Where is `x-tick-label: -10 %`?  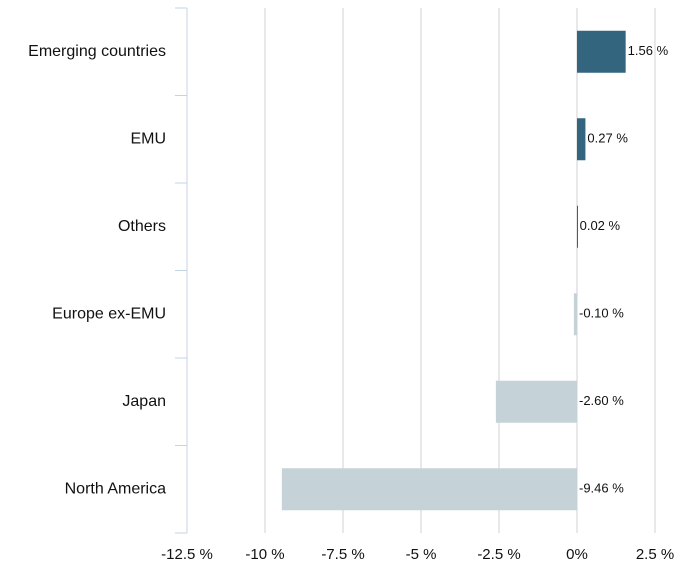 x-tick-label: -10 % is located at coordinates (264, 554).